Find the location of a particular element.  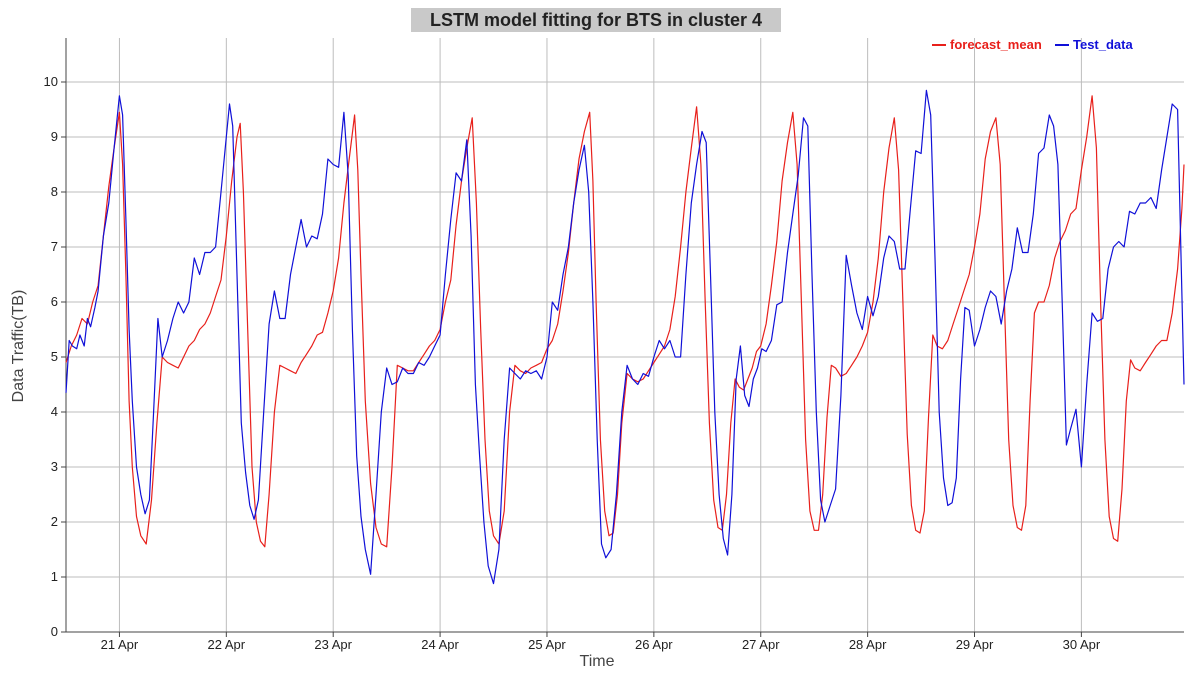

y-tick-label: 1 is located at coordinates (54, 576).